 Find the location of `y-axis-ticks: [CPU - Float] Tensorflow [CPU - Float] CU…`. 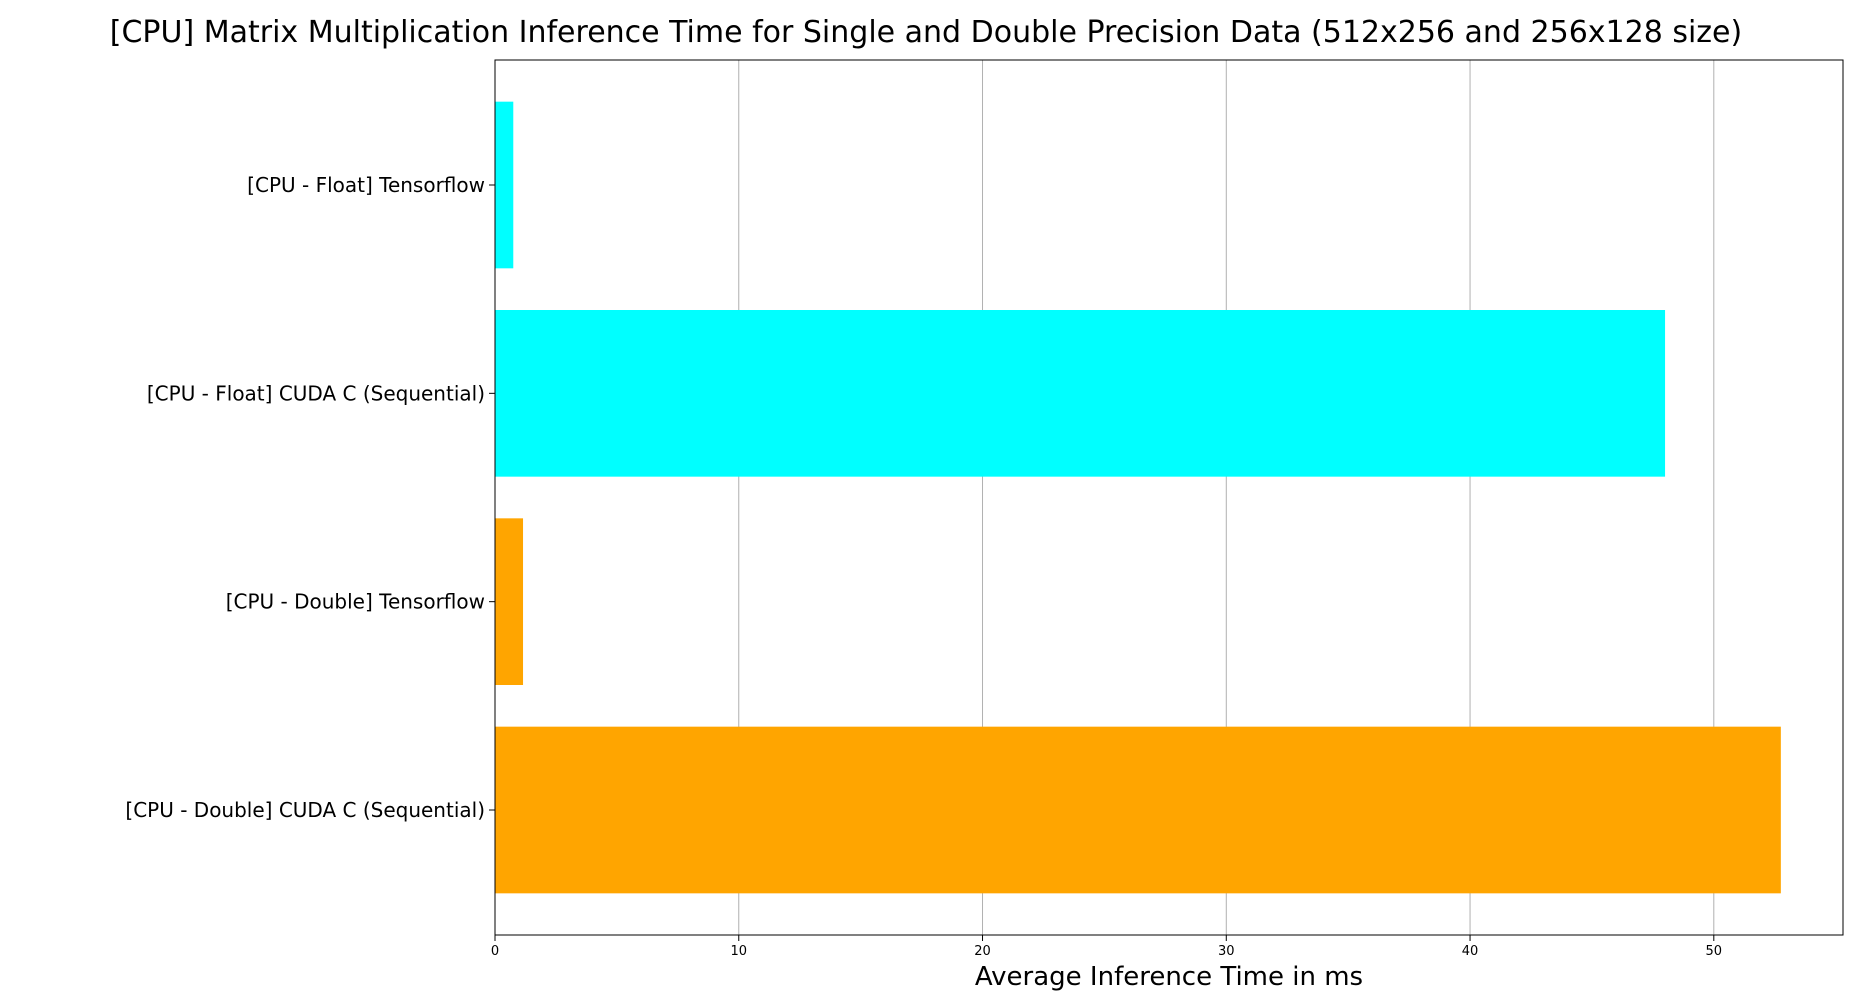

y-axis-ticks: [CPU - Float] Tensorflow [CPU - Float] CU… is located at coordinates (310, 497).